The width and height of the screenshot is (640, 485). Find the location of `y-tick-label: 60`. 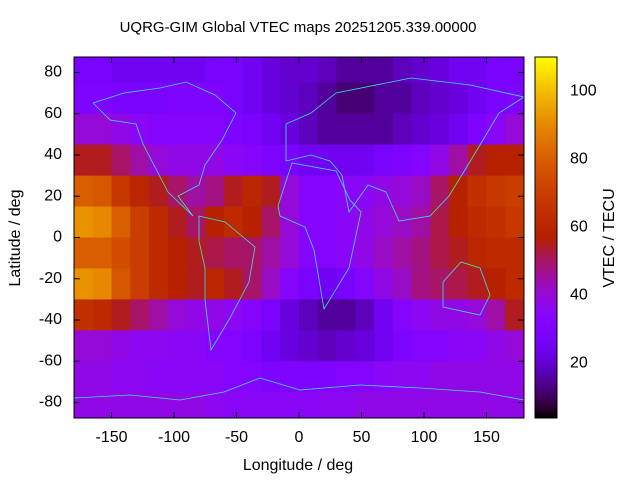

y-tick-label: 60 is located at coordinates (53, 113).